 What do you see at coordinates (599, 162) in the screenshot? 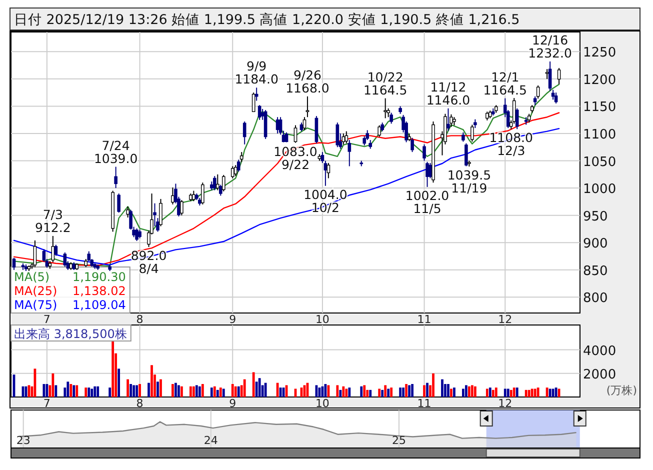
I see `y-tick-label: 1050` at bounding box center [599, 162].